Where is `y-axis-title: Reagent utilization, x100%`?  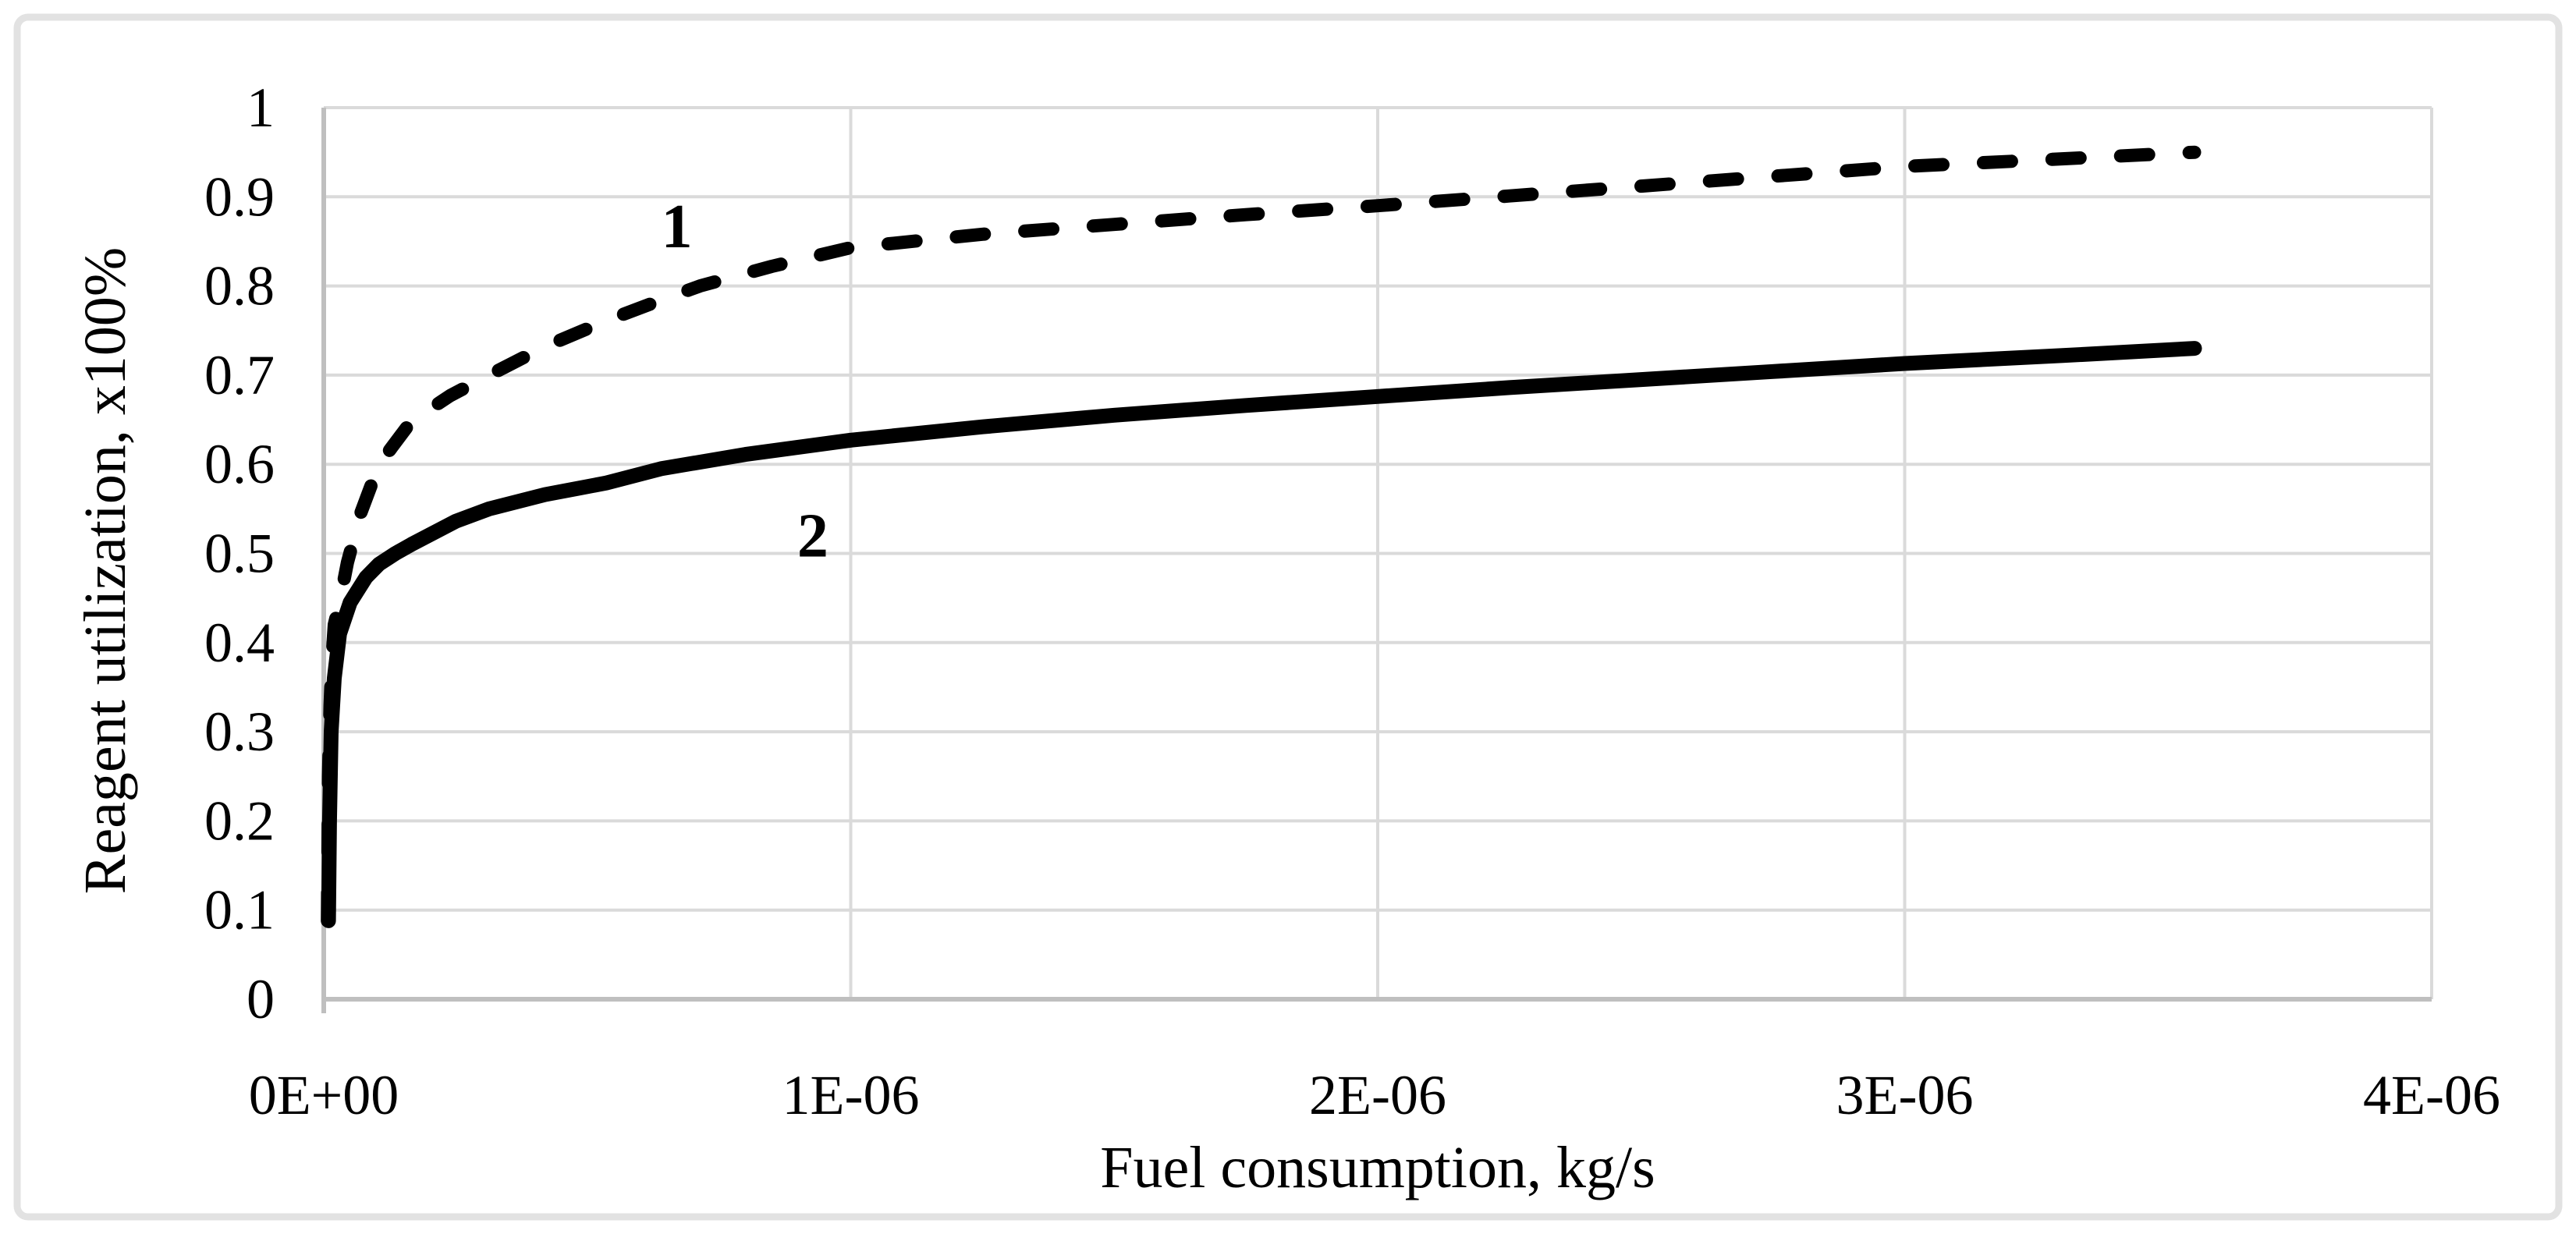
y-axis-title: Reagent utilization, x100% is located at coordinates (105, 570).